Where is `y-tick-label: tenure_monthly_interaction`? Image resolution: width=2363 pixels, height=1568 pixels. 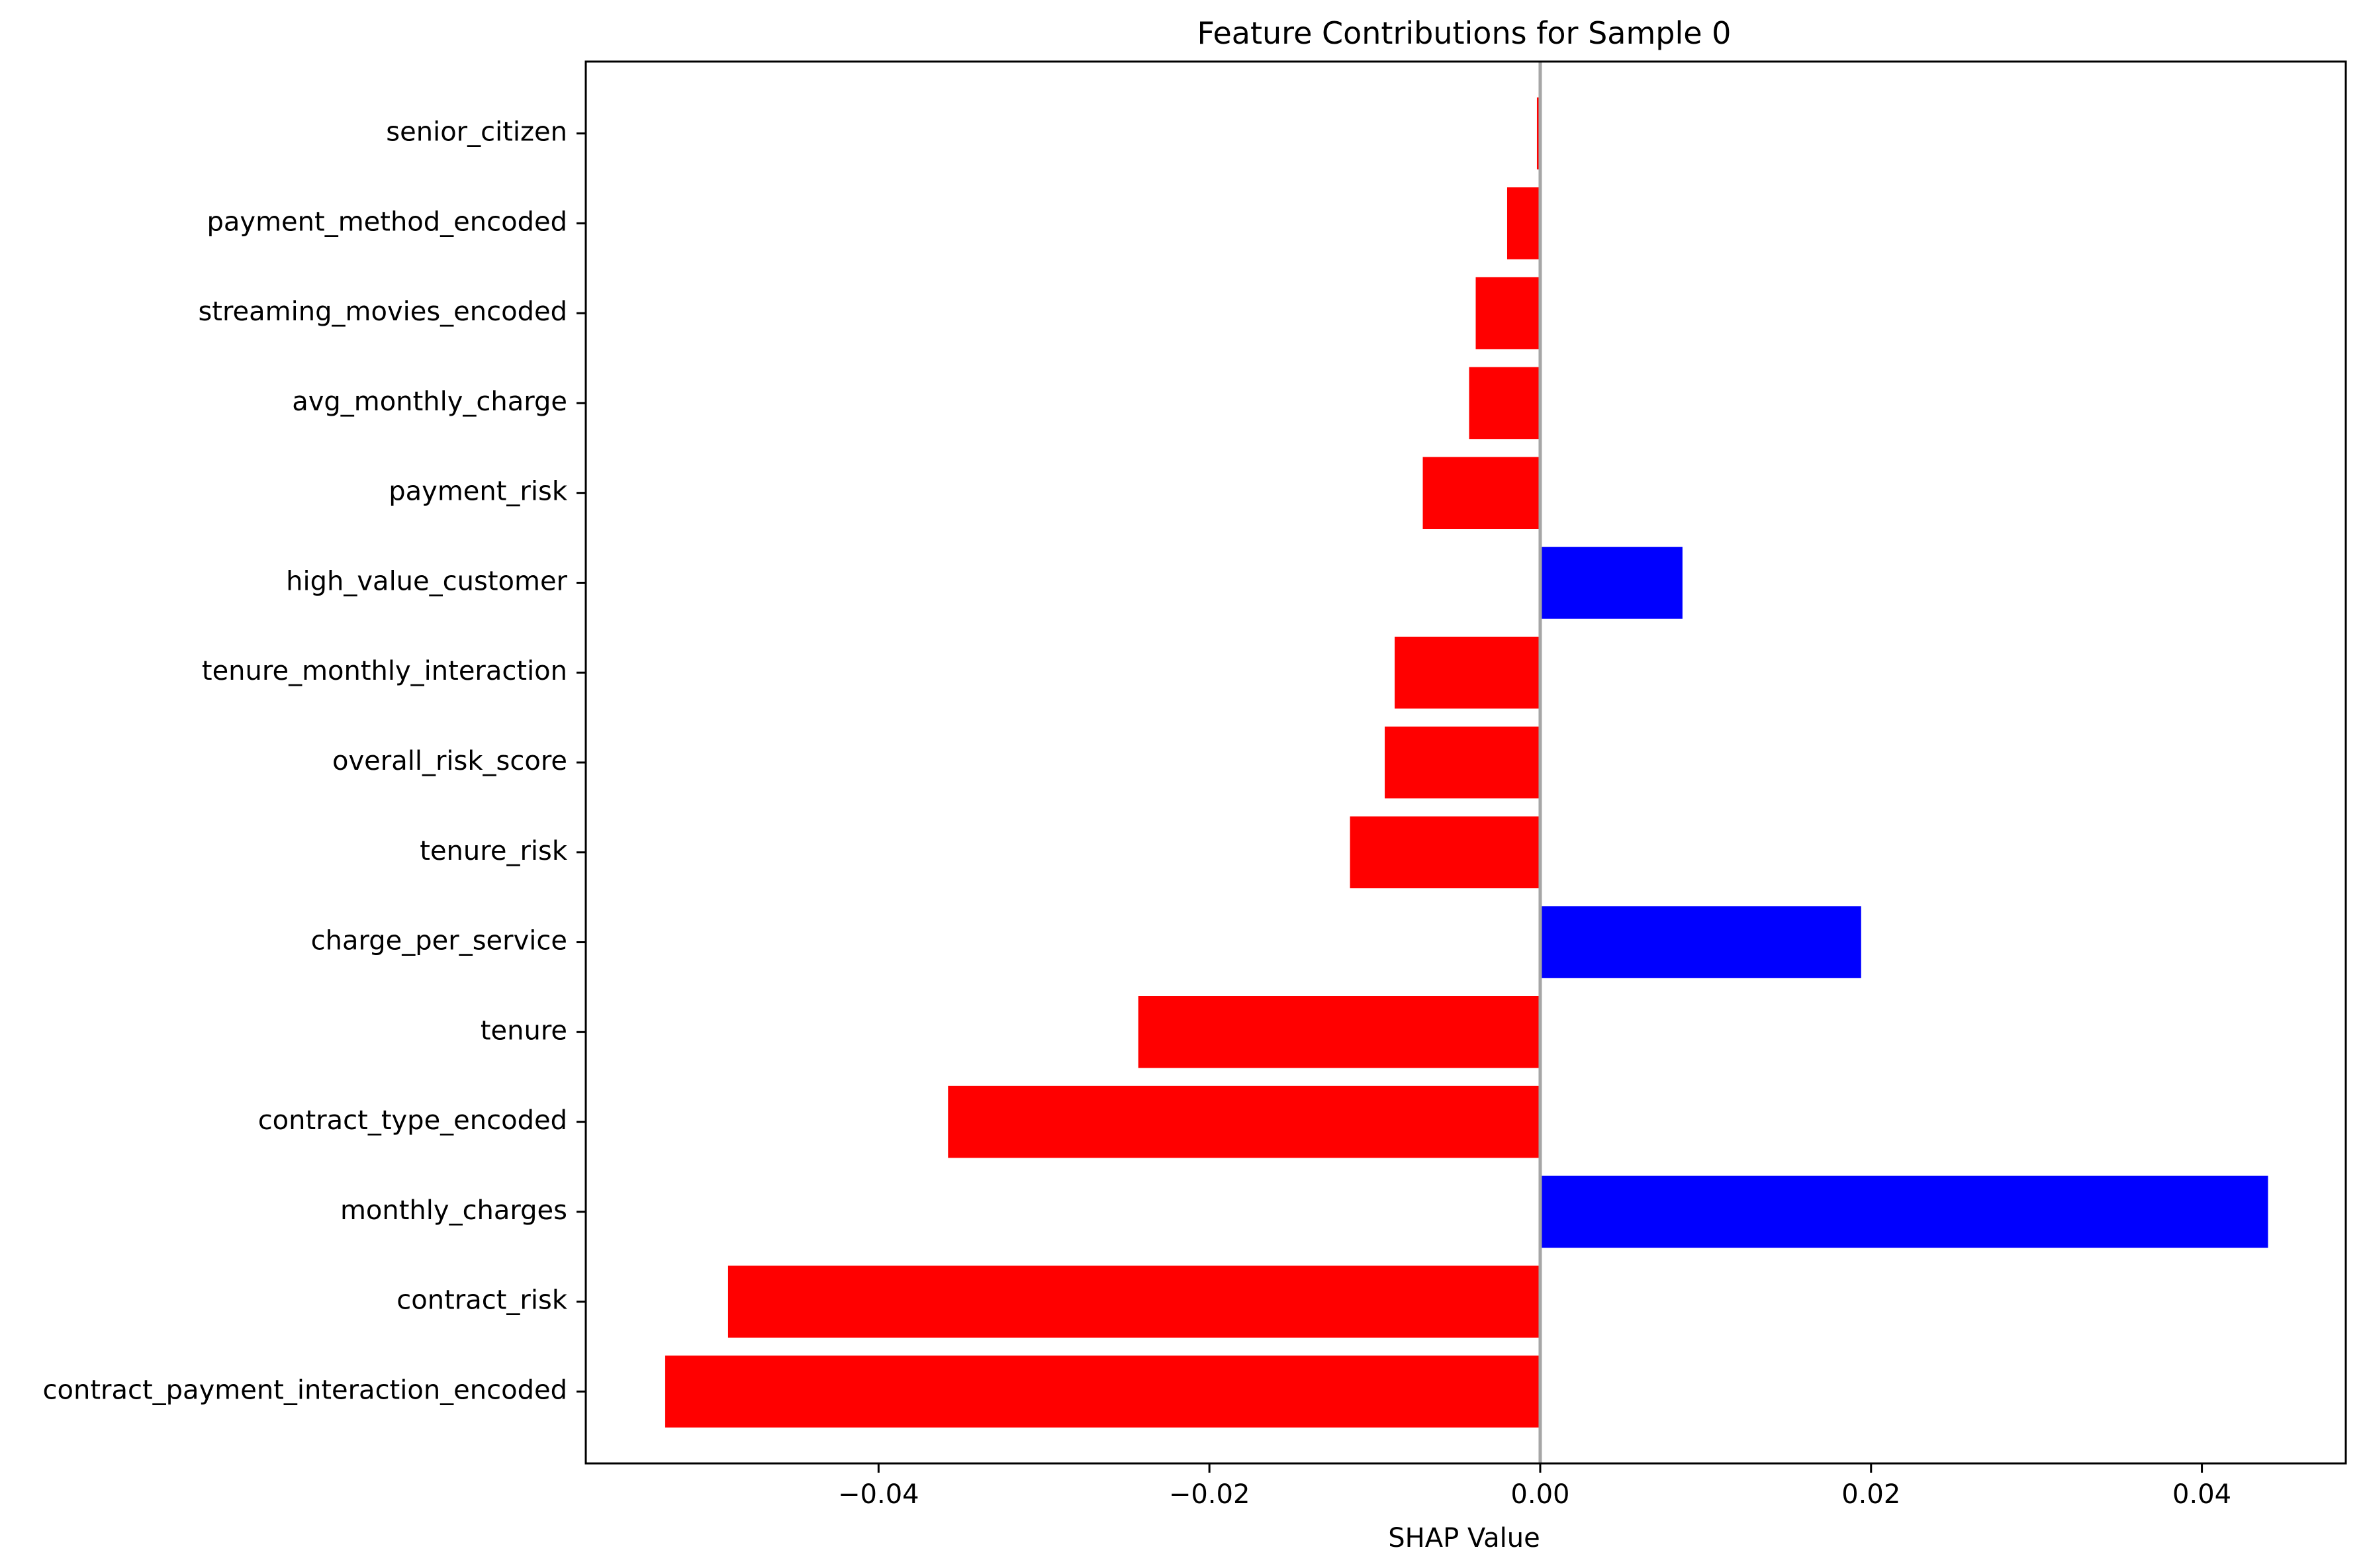 y-tick-label: tenure_monthly_interaction is located at coordinates (384, 671).